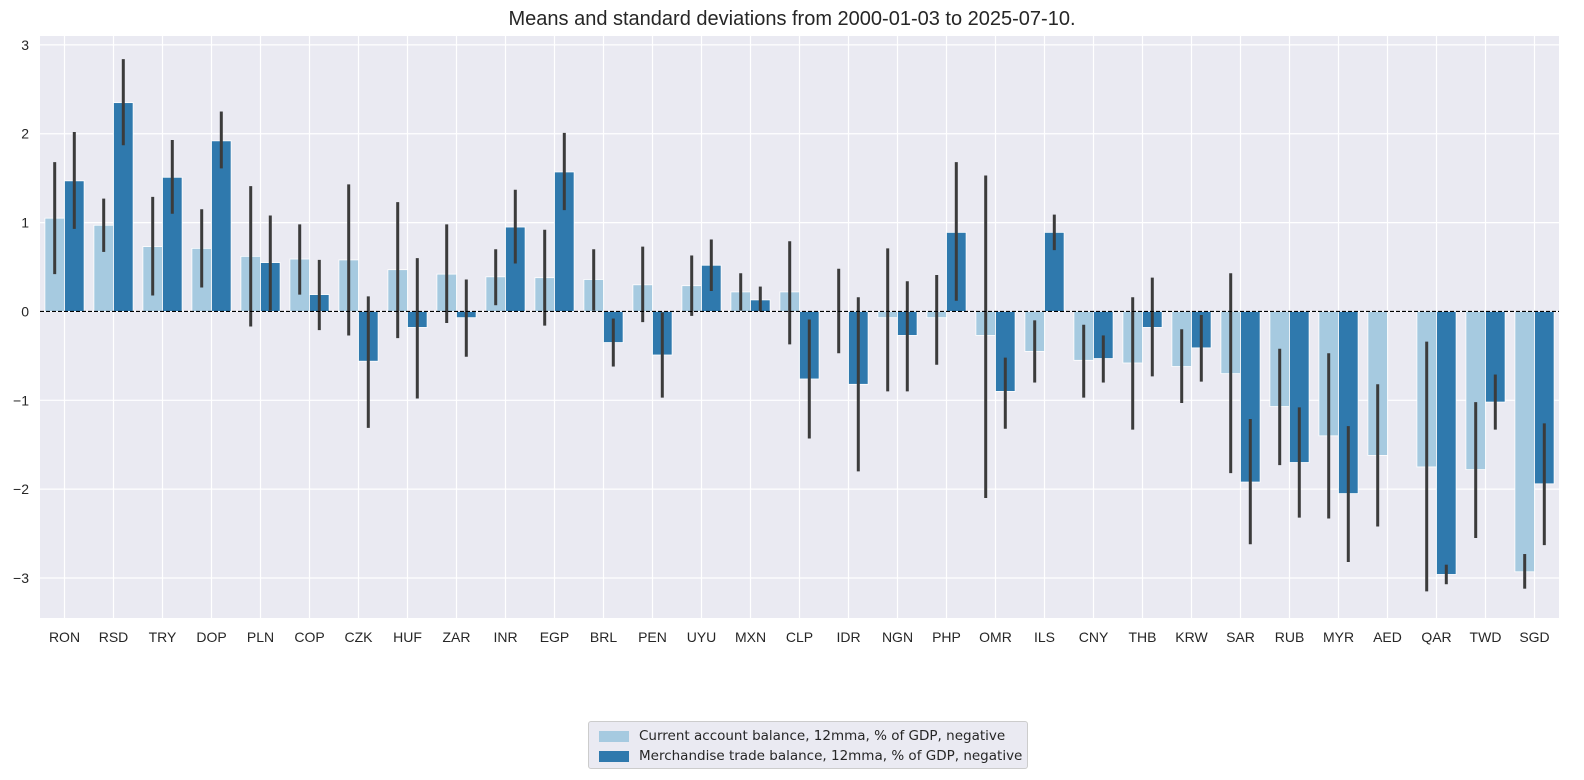  I want to click on x-tick-label: RSD, so click(114, 637).